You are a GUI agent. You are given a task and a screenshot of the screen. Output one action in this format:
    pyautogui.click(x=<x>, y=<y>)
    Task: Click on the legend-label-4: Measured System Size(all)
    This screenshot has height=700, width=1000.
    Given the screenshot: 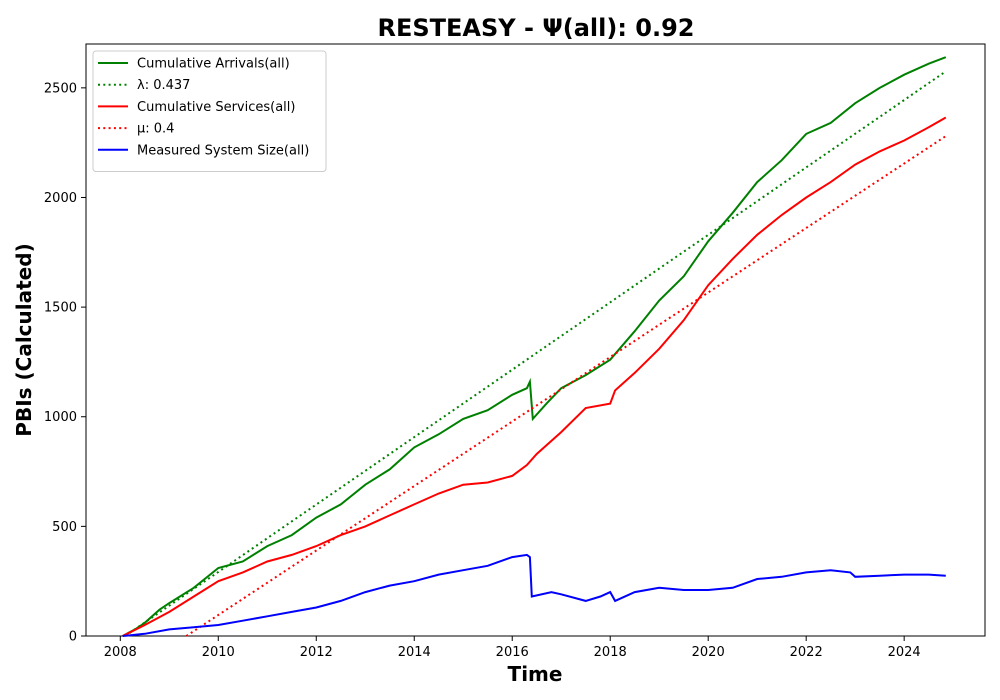 What is the action you would take?
    pyautogui.click(x=223, y=150)
    